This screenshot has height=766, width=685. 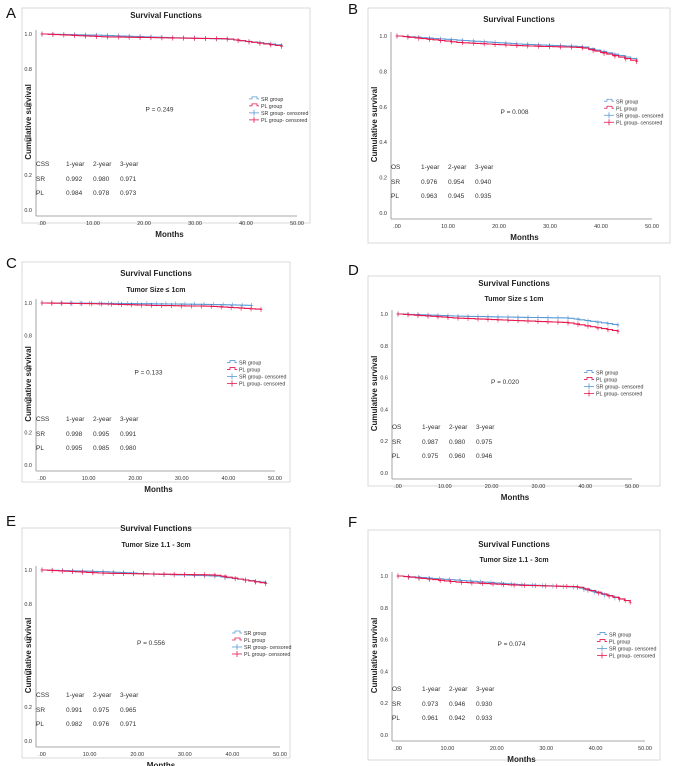 What do you see at coordinates (101, 724) in the screenshot?
I see `table-cell: 0.976` at bounding box center [101, 724].